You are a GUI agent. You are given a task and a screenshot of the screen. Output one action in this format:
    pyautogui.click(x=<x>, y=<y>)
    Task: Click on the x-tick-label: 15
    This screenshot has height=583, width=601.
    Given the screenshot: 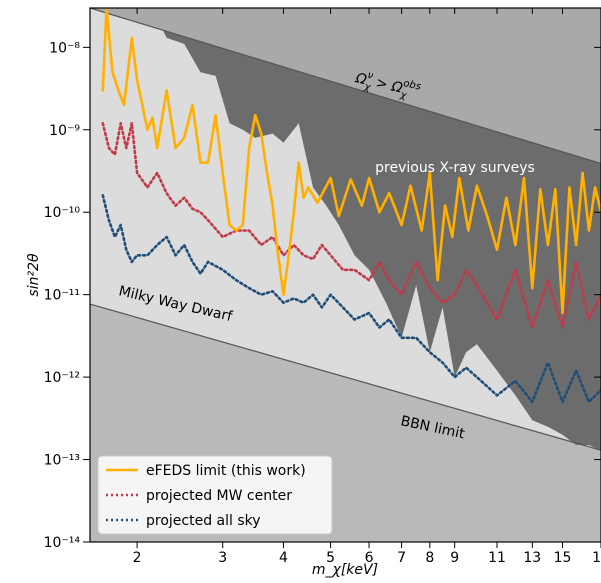 What is the action you would take?
    pyautogui.click(x=563, y=558)
    